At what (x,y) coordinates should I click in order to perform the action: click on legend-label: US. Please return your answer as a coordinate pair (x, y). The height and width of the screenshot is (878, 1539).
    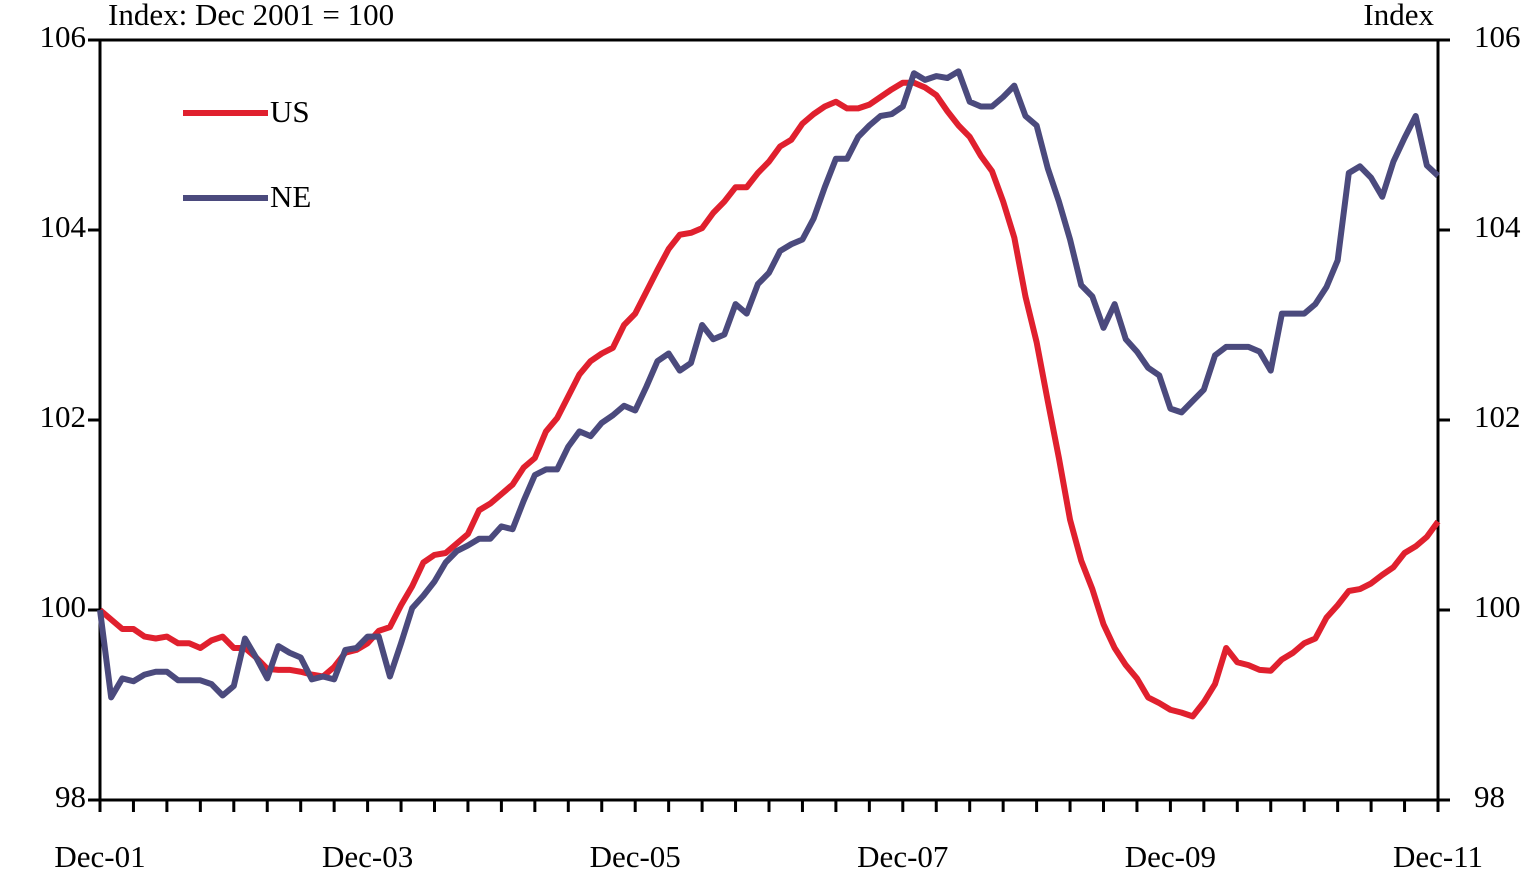
    Looking at the image, I should click on (290, 111).